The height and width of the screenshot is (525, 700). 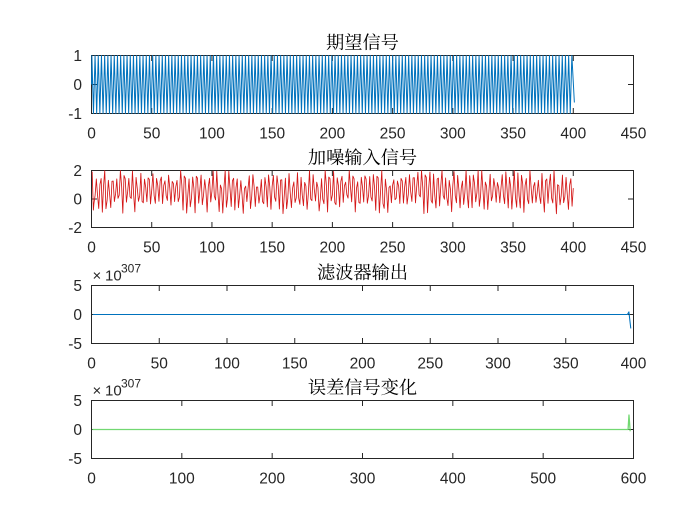 What do you see at coordinates (75, 228) in the screenshot?
I see `svg-text: -2` at bounding box center [75, 228].